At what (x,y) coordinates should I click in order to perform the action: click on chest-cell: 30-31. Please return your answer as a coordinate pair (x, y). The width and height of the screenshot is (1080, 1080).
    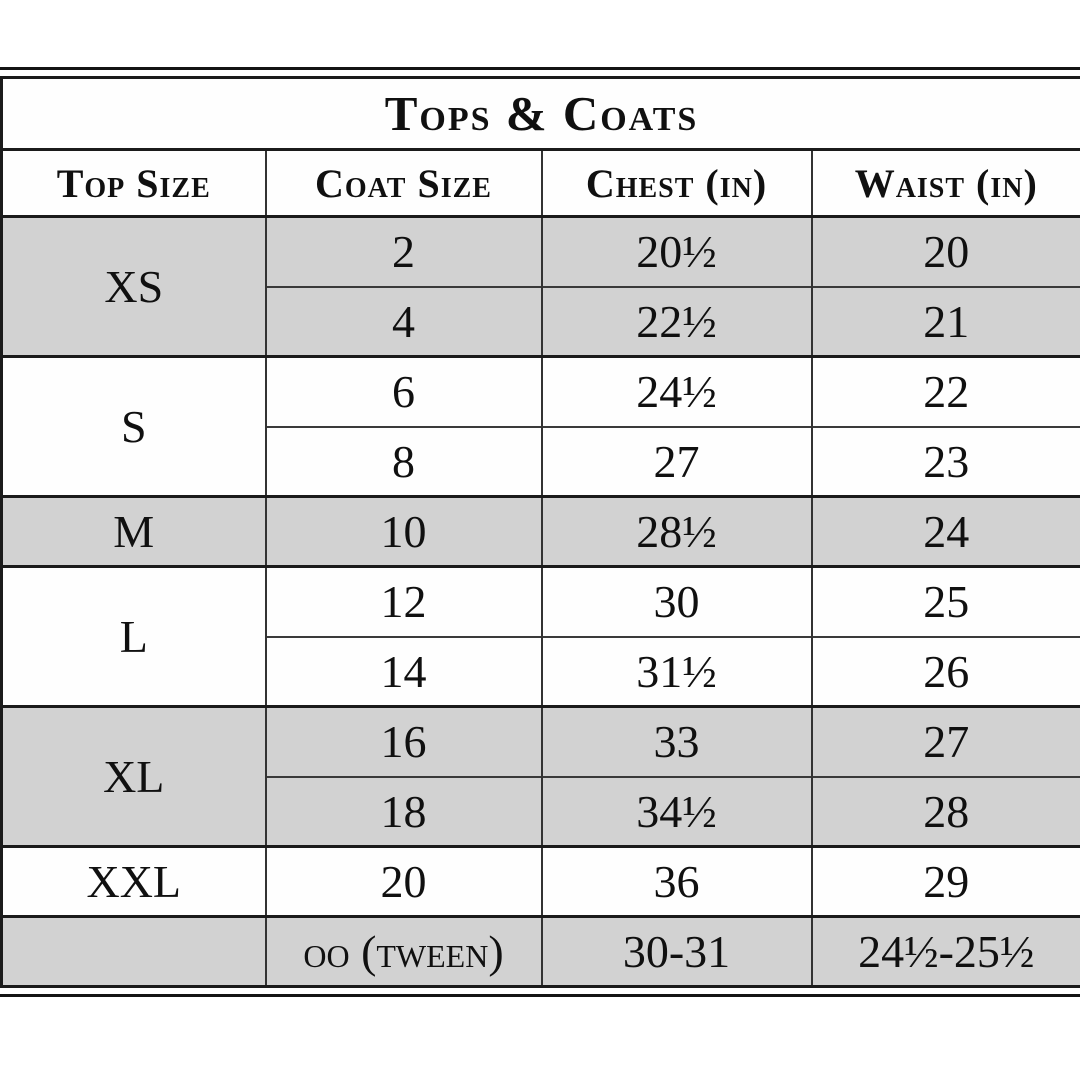
    Looking at the image, I should click on (676, 951).